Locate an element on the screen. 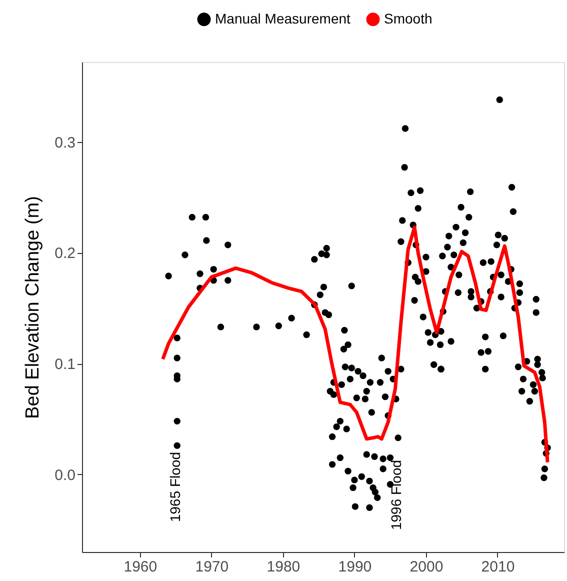 This screenshot has width=567, height=581. y-axis-title: Bed Elevation Change (m) is located at coordinates (33, 307).